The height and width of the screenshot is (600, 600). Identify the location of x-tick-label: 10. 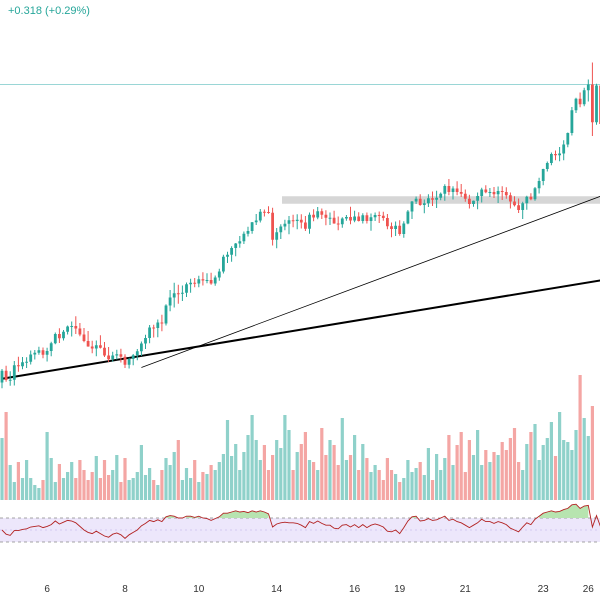
(199, 589).